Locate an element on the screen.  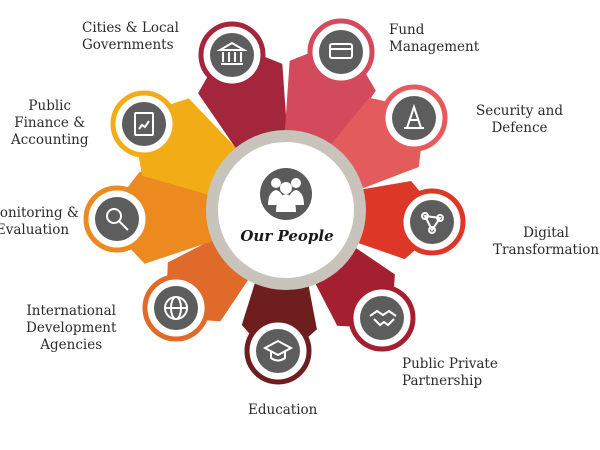
people-icon-figures is located at coordinates (286, 195).